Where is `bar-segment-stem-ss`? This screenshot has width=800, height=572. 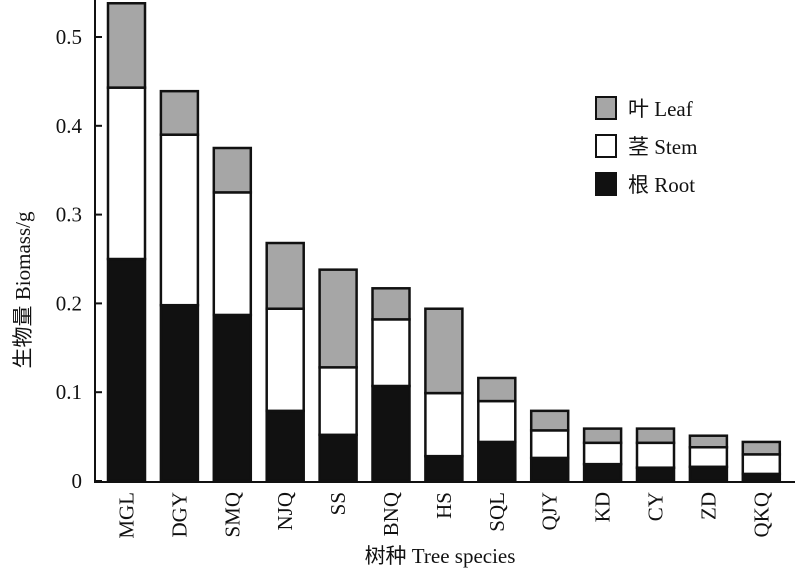 bar-segment-stem-ss is located at coordinates (338, 401).